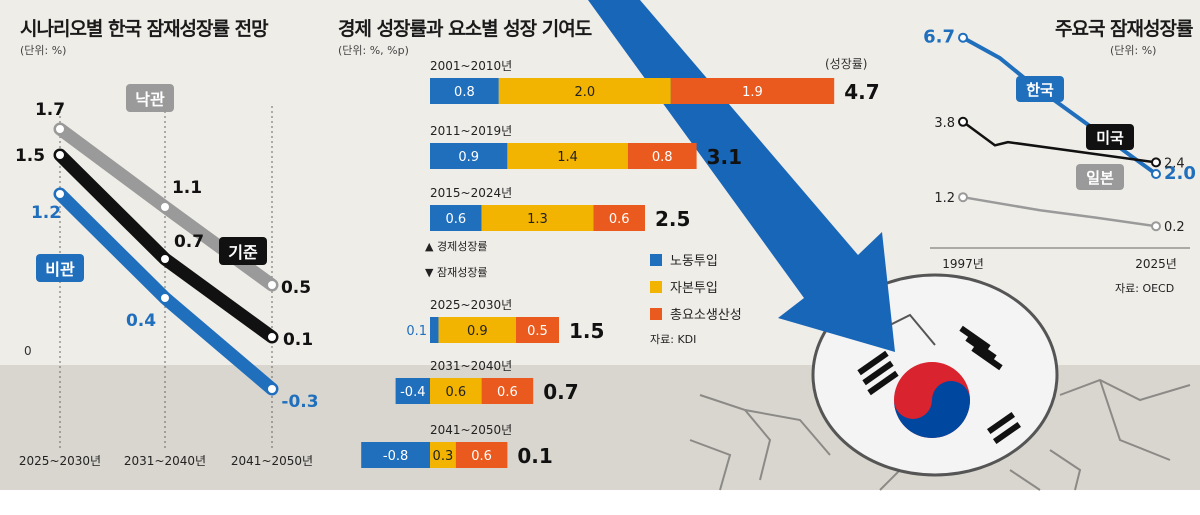  What do you see at coordinates (471, 366) in the screenshot?
I see `category-label: 2031~2040년` at bounding box center [471, 366].